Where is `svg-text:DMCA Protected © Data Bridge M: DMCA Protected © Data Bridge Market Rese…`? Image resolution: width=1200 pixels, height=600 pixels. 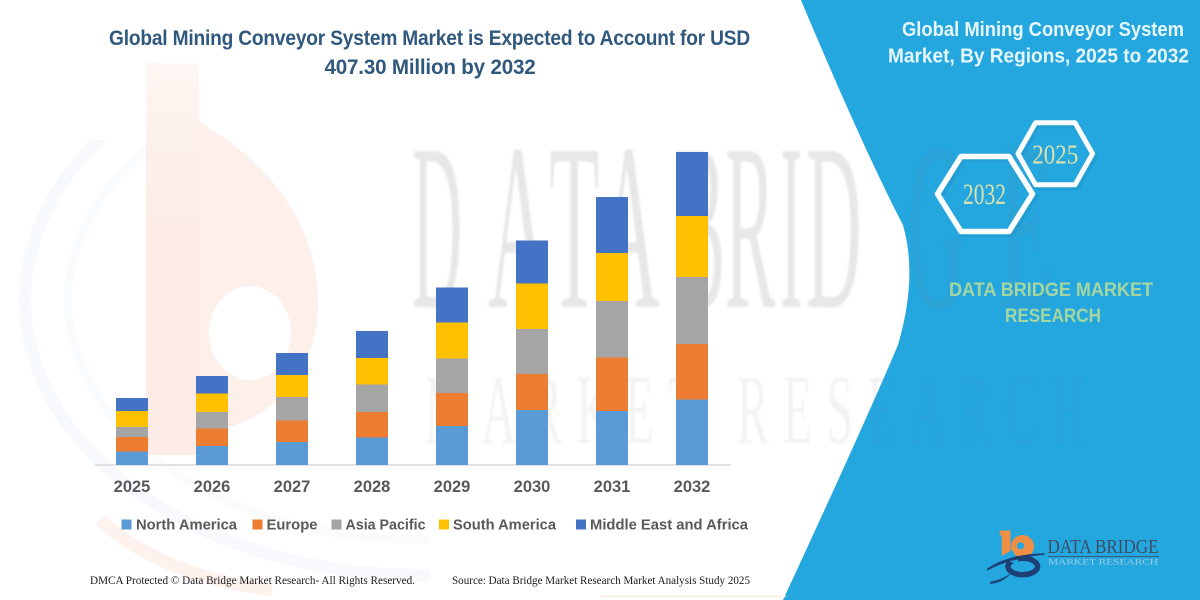 svg-text:DMCA Protected © Data Bridge M: DMCA Protected © Data Bridge Market Rese… is located at coordinates (252, 581).